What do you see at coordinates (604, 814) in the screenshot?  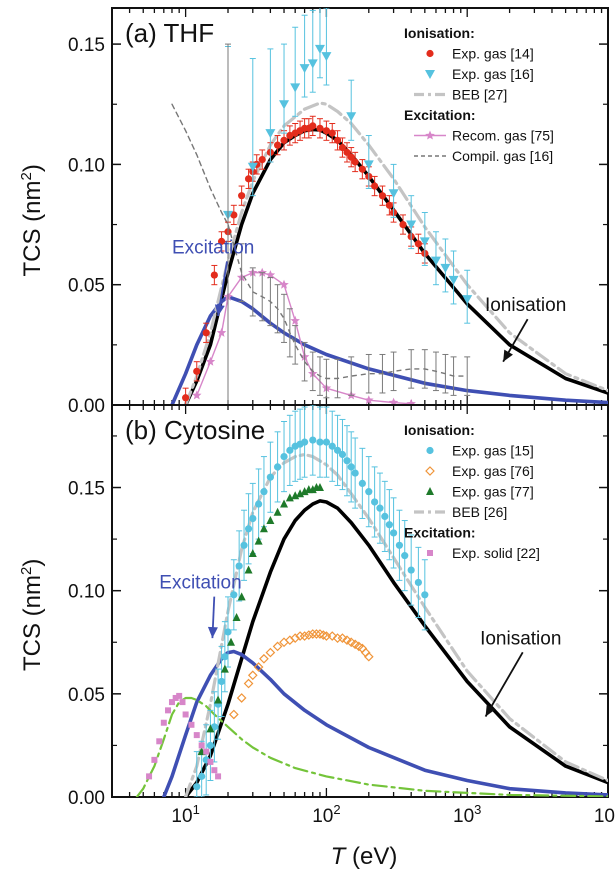 I see `xtick-label: 104` at bounding box center [604, 814].